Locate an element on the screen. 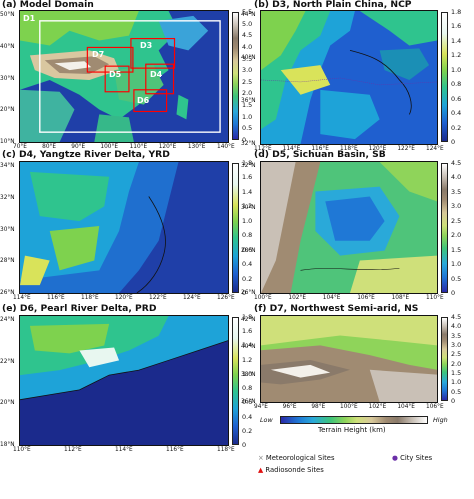  panel-a-colorbar-tick: 3.5 is located at coordinates (247, 58).